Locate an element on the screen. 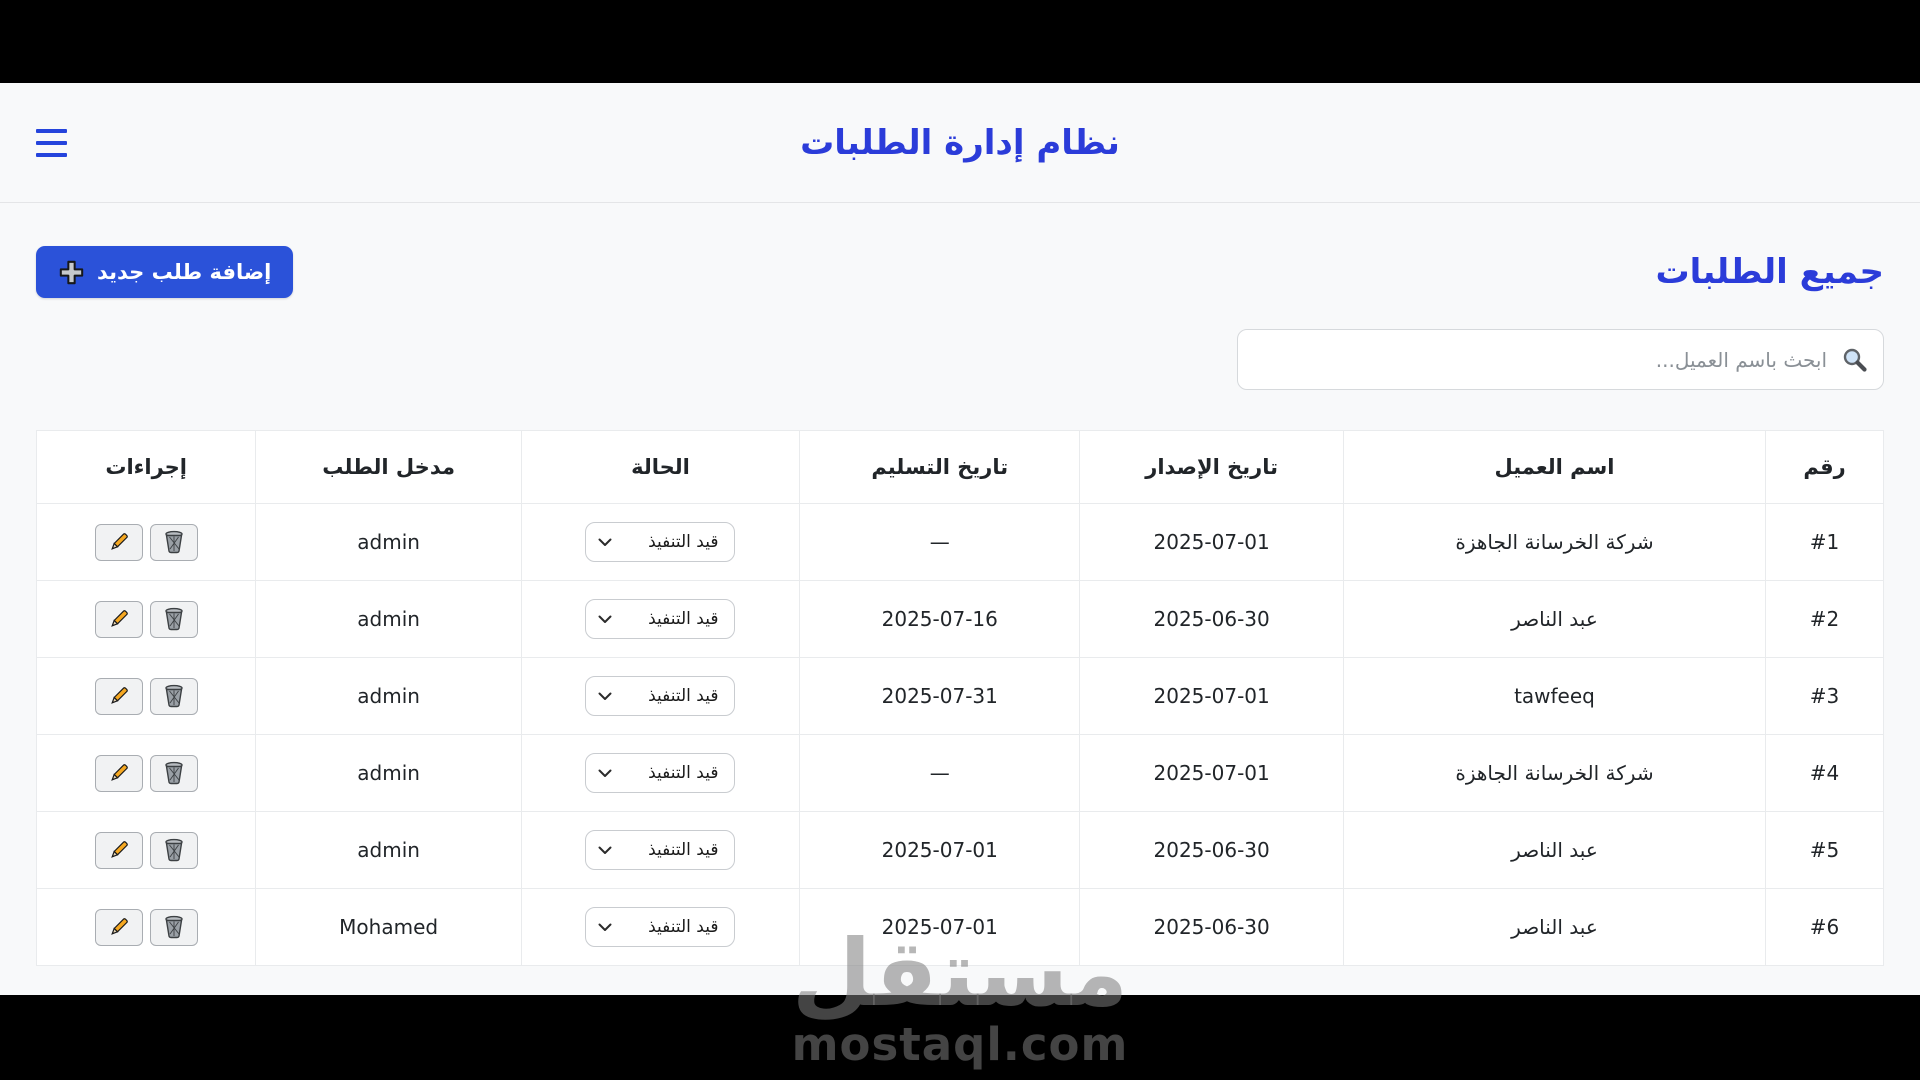  cell-delivery-date: 2025-07-16 is located at coordinates (940, 619).